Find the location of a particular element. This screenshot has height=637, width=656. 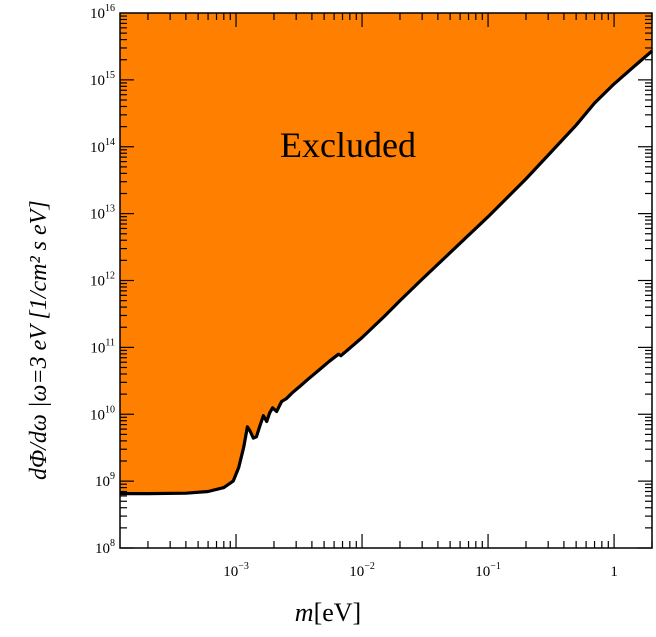

y-tick-label: 10¹³ is located at coordinates (102, 213).